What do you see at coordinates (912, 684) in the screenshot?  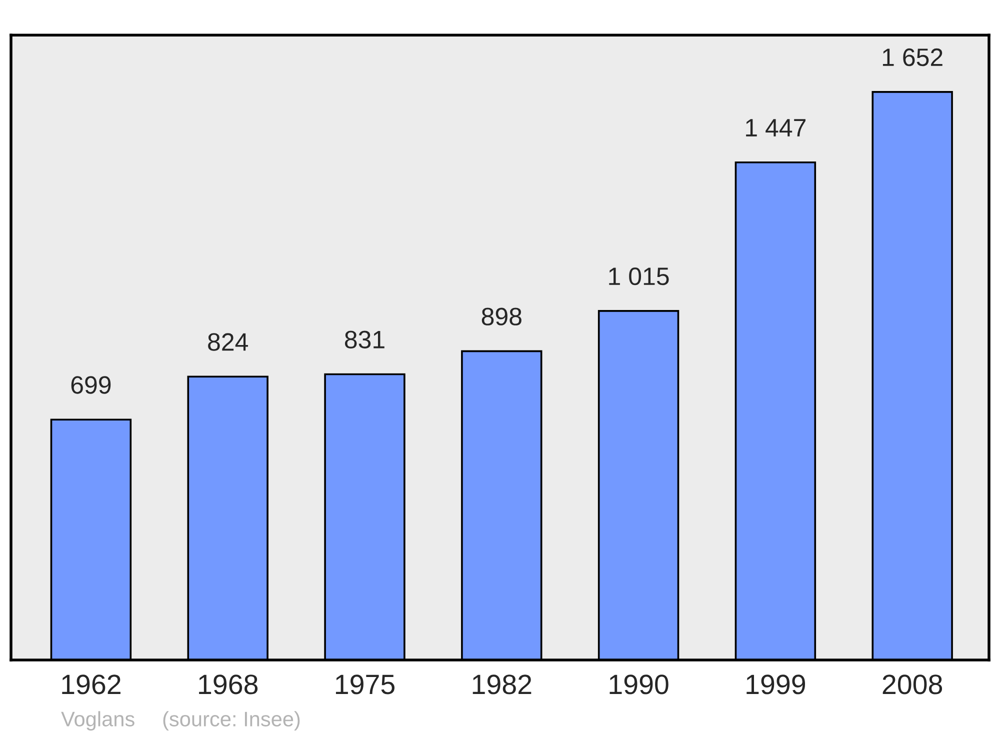 I see `x-tick-label: 2008` at bounding box center [912, 684].